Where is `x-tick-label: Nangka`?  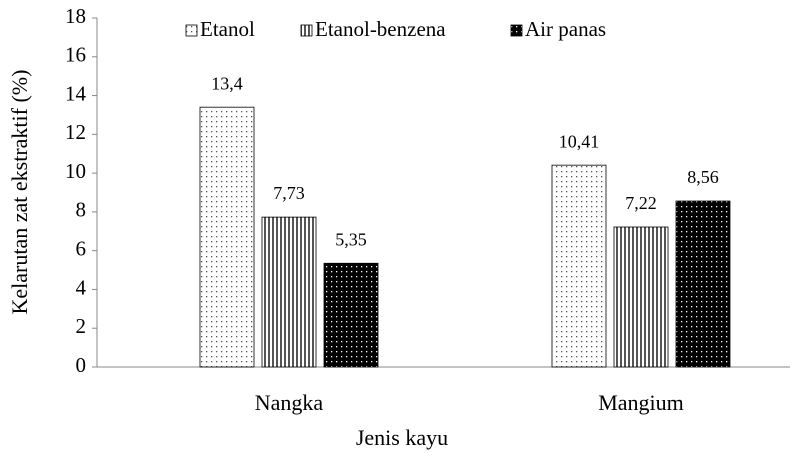 x-tick-label: Nangka is located at coordinates (289, 402).